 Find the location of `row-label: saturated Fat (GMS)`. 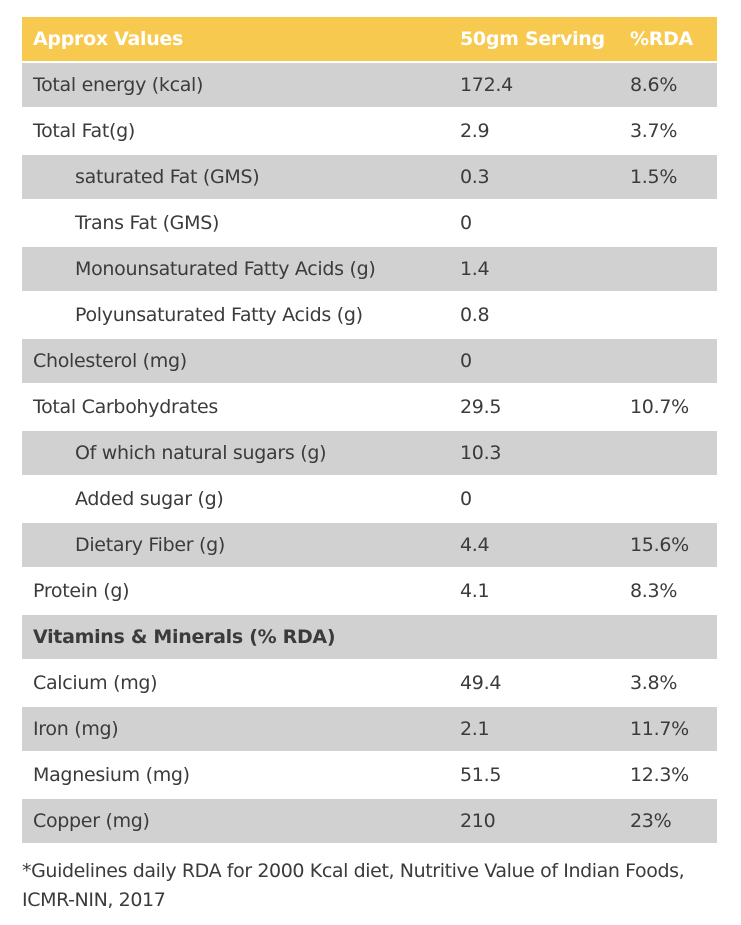

row-label: saturated Fat (GMS) is located at coordinates (167, 177).